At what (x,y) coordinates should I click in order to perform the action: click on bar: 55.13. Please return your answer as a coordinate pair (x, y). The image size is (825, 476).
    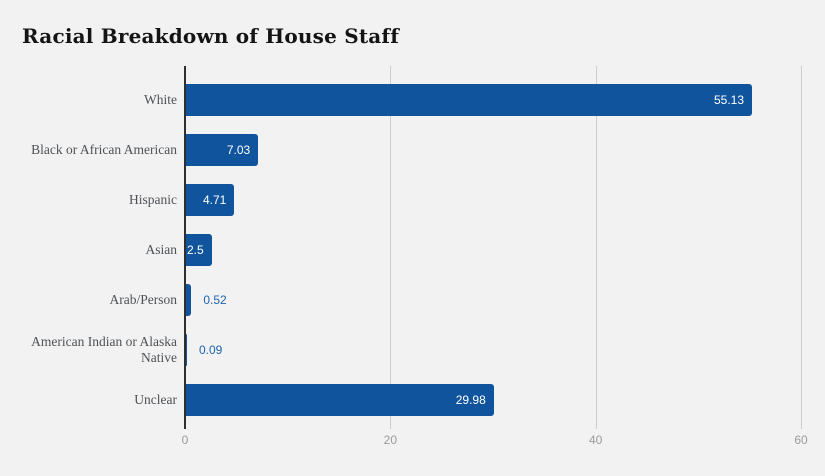
    Looking at the image, I should click on (469, 100).